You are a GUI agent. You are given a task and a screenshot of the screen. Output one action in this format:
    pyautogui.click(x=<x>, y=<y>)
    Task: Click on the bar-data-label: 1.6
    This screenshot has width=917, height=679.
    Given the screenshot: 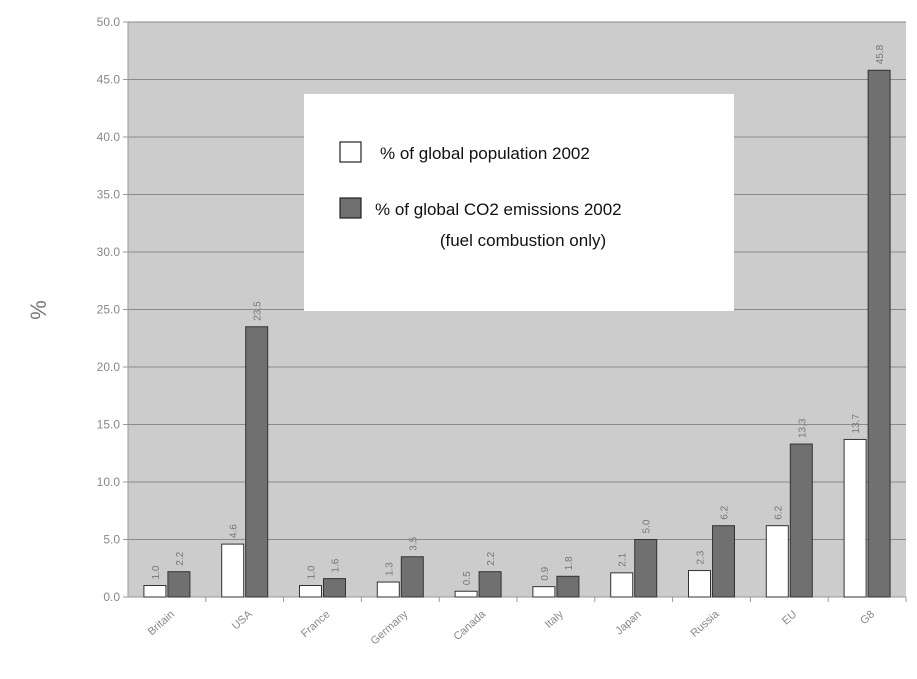 What is the action you would take?
    pyautogui.click(x=336, y=565)
    